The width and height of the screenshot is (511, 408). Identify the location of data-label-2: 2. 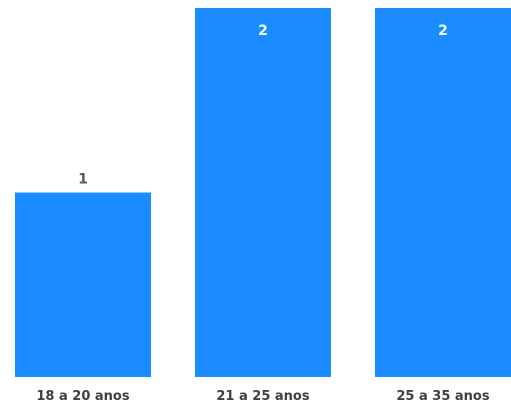
(263, 31).